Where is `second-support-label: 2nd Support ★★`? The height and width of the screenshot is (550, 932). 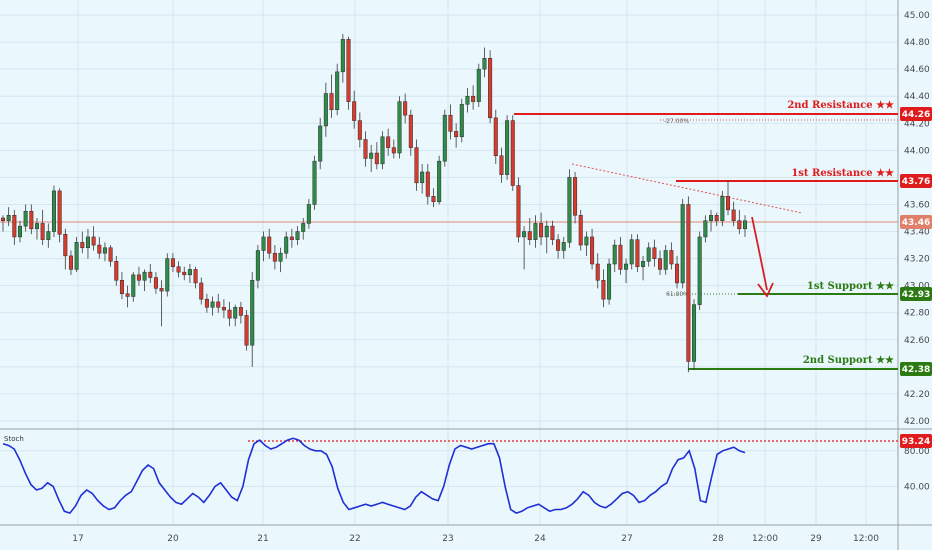
second-support-label: 2nd Support ★★ is located at coordinates (848, 360).